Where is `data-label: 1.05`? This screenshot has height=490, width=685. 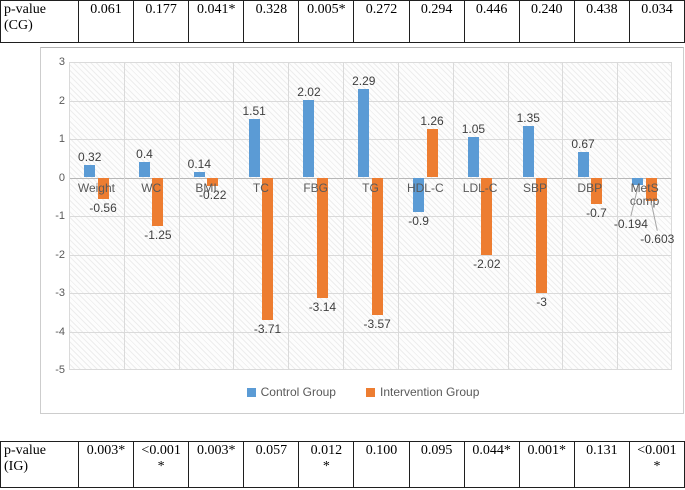
data-label: 1.05 is located at coordinates (473, 129).